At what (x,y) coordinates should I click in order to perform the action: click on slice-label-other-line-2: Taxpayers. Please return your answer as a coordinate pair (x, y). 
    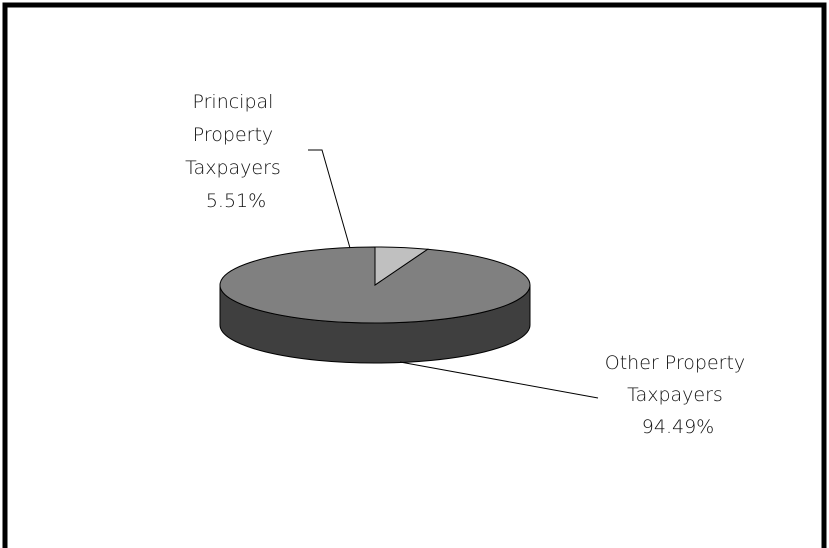
    Looking at the image, I should click on (675, 395).